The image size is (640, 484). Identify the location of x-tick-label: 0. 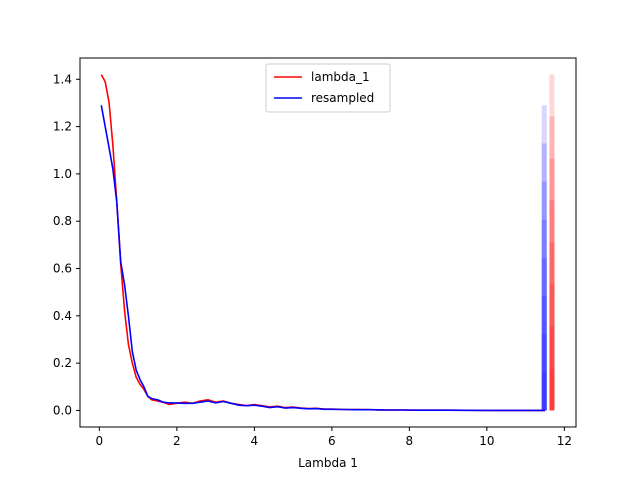
(100, 441).